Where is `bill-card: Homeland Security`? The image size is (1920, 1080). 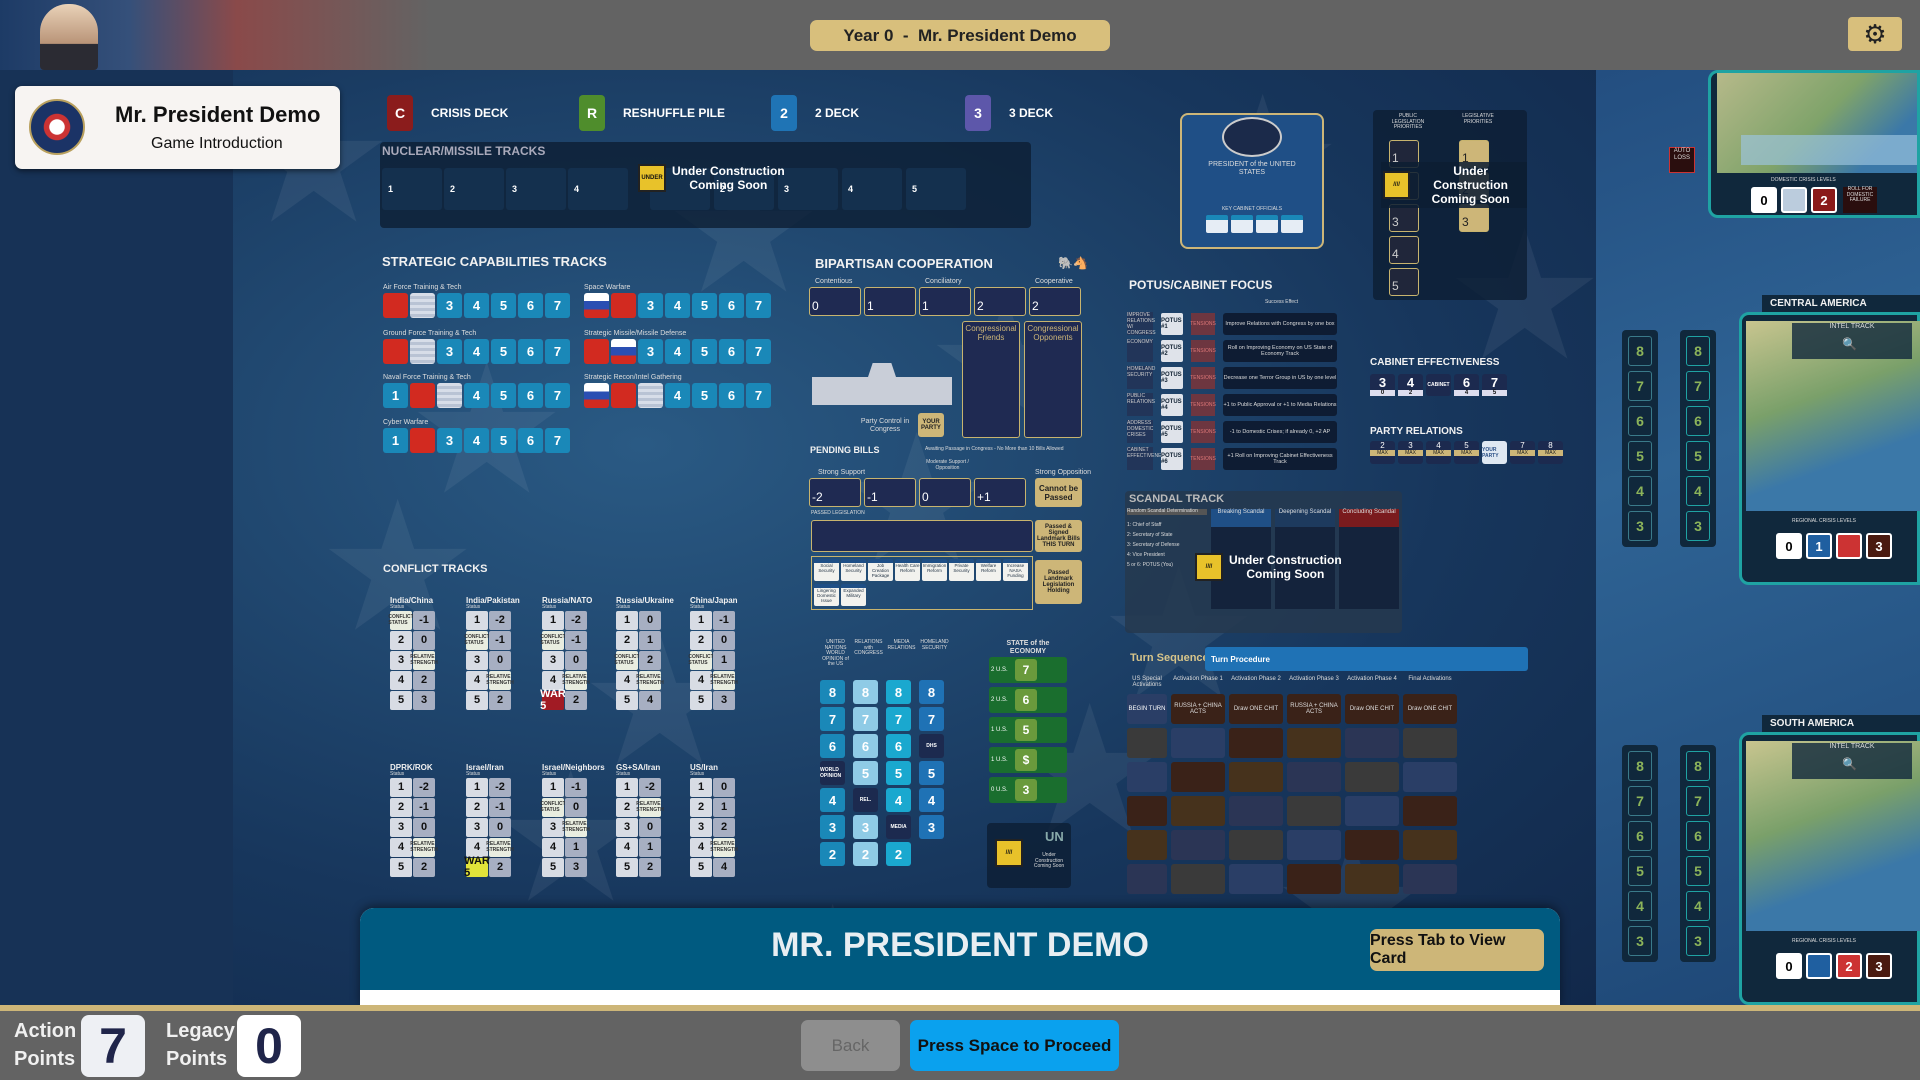
bill-card: Homeland Security is located at coordinates (853, 570).